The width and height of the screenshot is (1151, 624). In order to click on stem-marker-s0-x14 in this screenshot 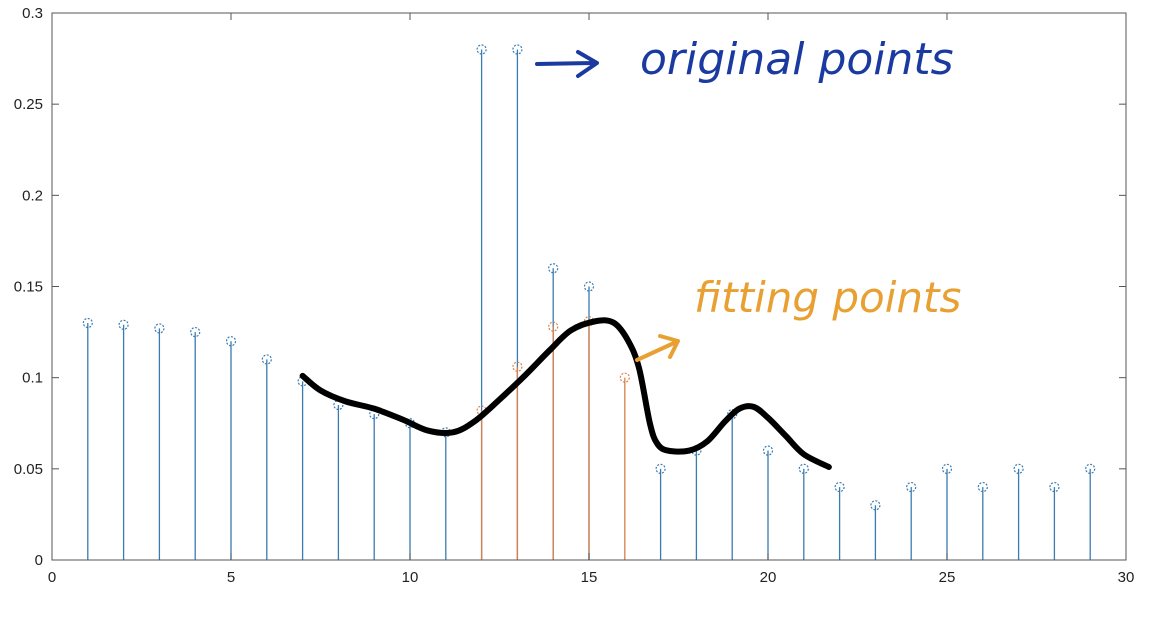, I will do `click(553, 268)`.